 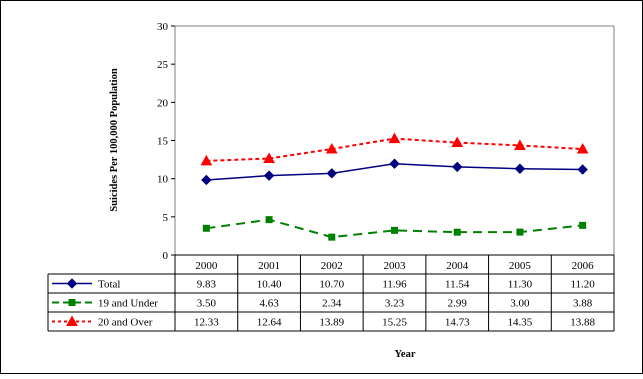 What do you see at coordinates (332, 304) in the screenshot?
I see `data-label-19-and-under: 2.34` at bounding box center [332, 304].